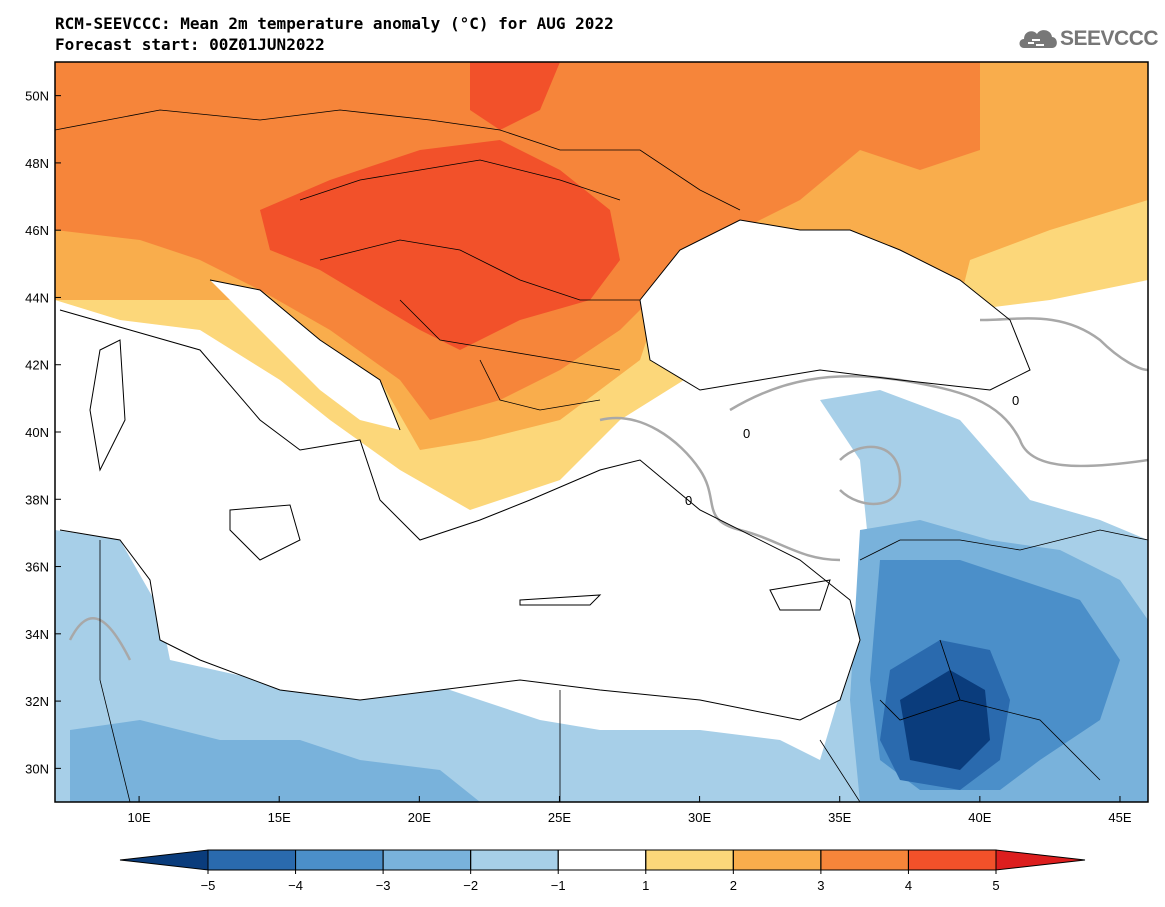  What do you see at coordinates (305, 355) in the screenshot?
I see `adriatic-sea` at bounding box center [305, 355].